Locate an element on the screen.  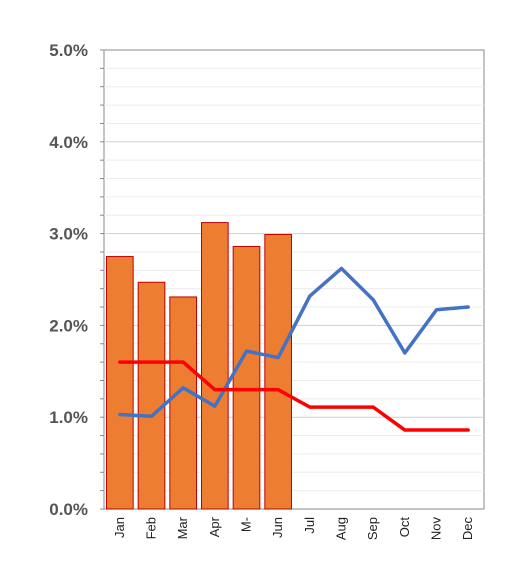
bar-m is located at coordinates (246, 377).